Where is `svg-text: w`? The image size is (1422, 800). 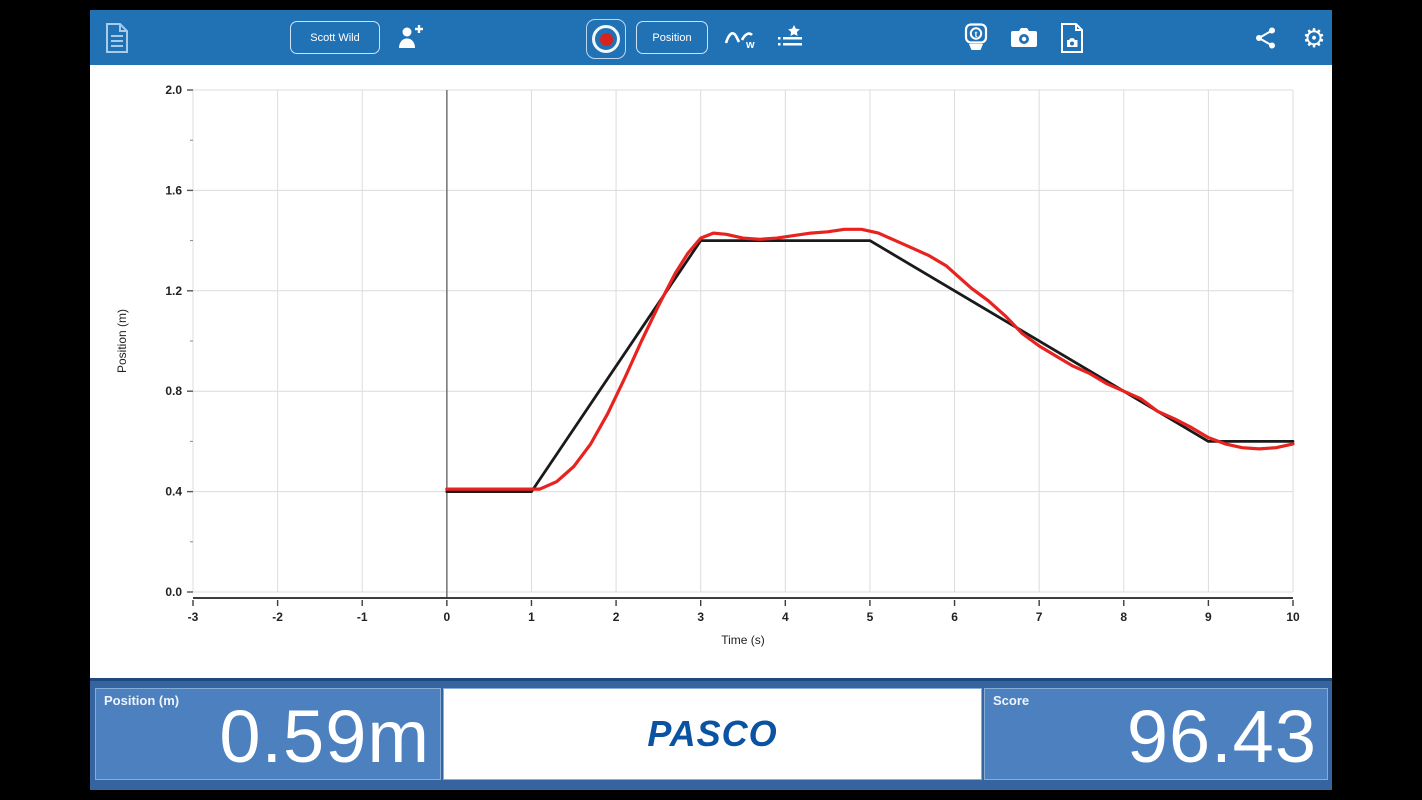
svg-text: w is located at coordinates (750, 45).